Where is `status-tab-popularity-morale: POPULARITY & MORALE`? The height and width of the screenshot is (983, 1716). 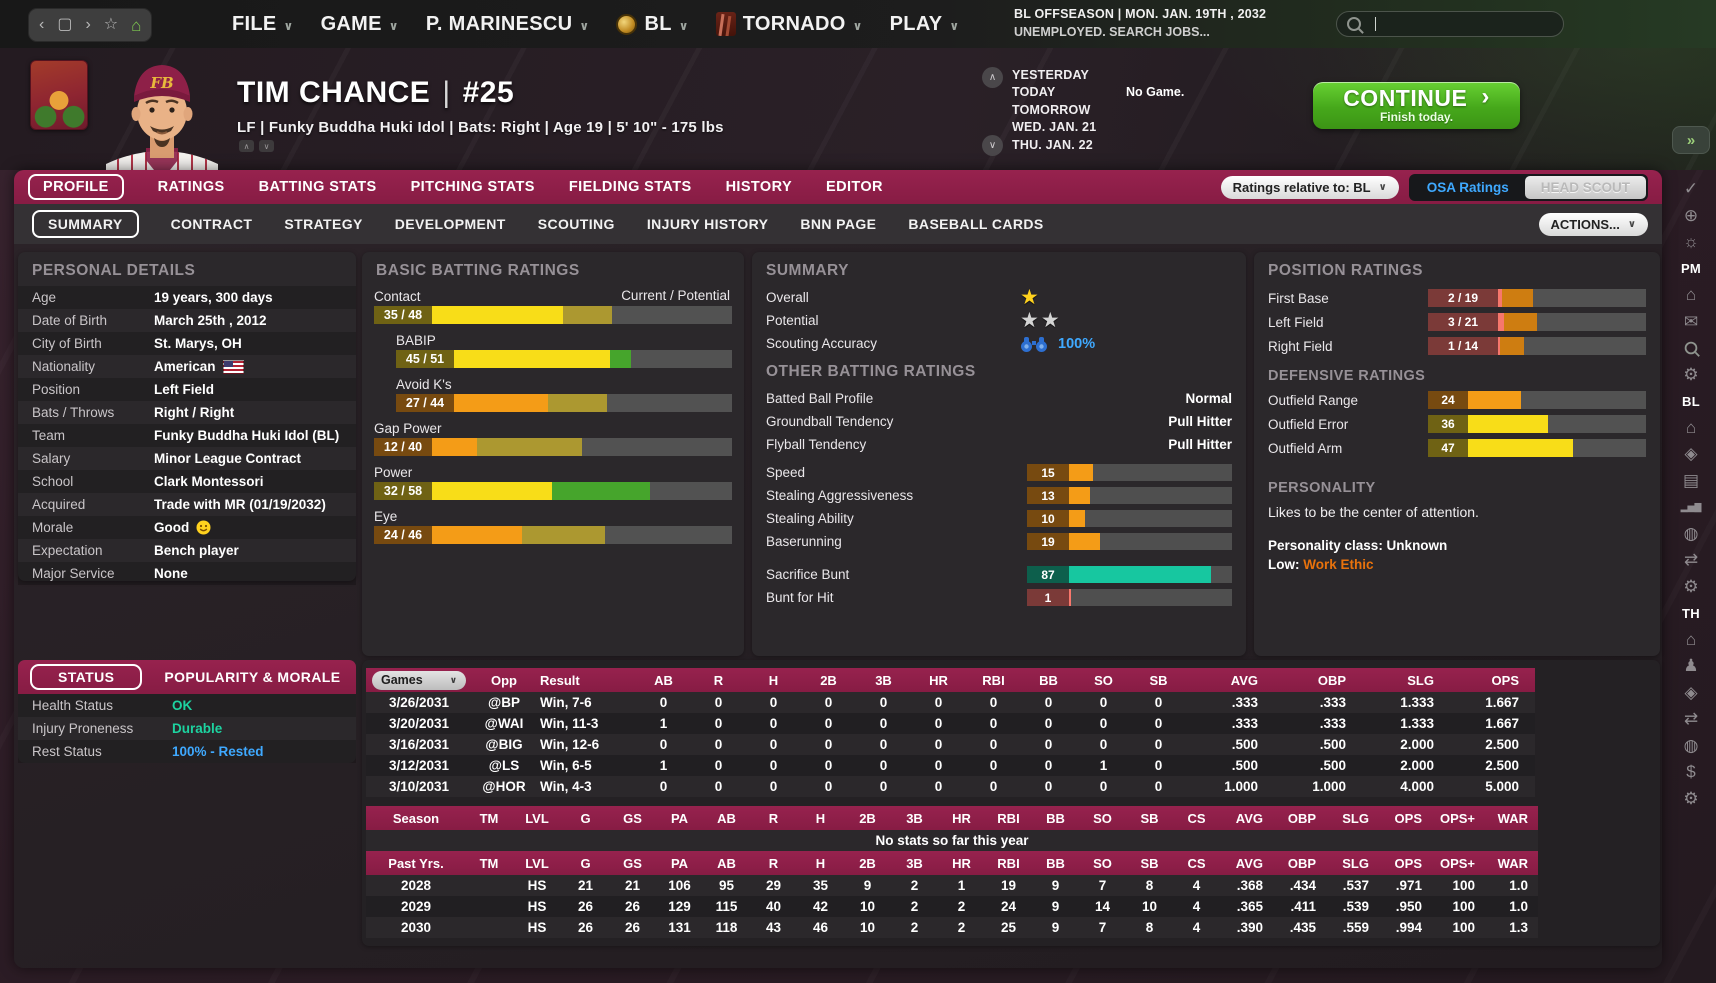 status-tab-popularity-morale: POPULARITY & MORALE is located at coordinates (252, 677).